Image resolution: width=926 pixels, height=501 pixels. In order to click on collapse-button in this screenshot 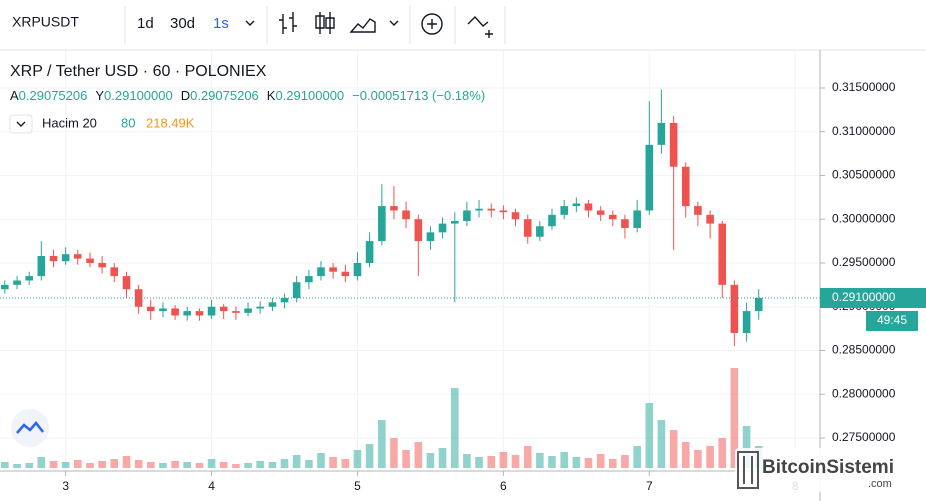, I will do `click(21, 124)`.